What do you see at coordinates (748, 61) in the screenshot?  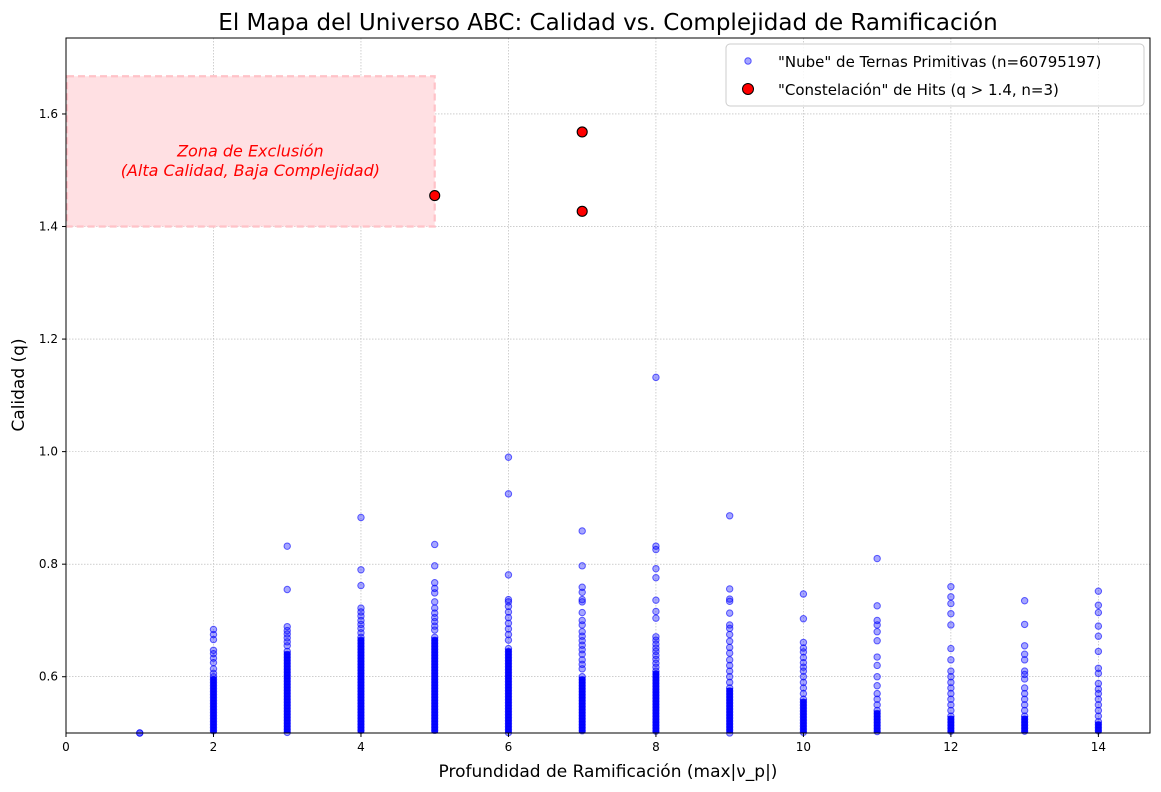 I see `legend-marker-cloud` at bounding box center [748, 61].